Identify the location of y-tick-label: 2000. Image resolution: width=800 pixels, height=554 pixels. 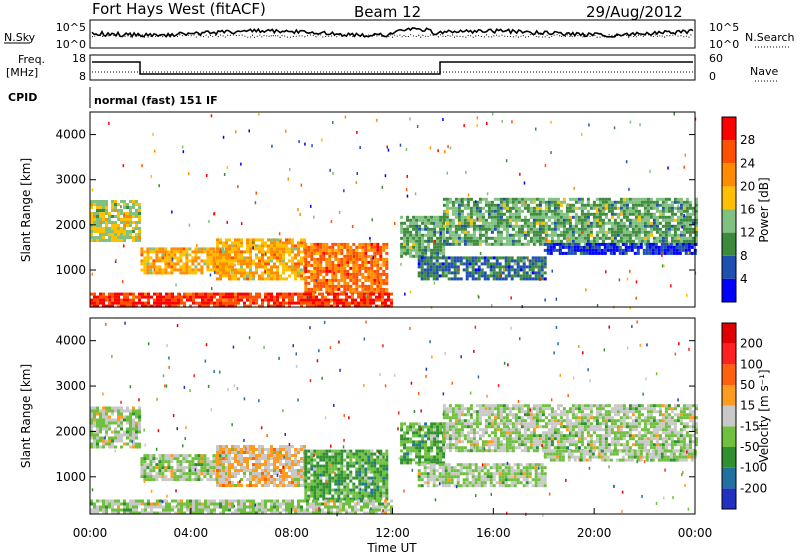
(70, 225).